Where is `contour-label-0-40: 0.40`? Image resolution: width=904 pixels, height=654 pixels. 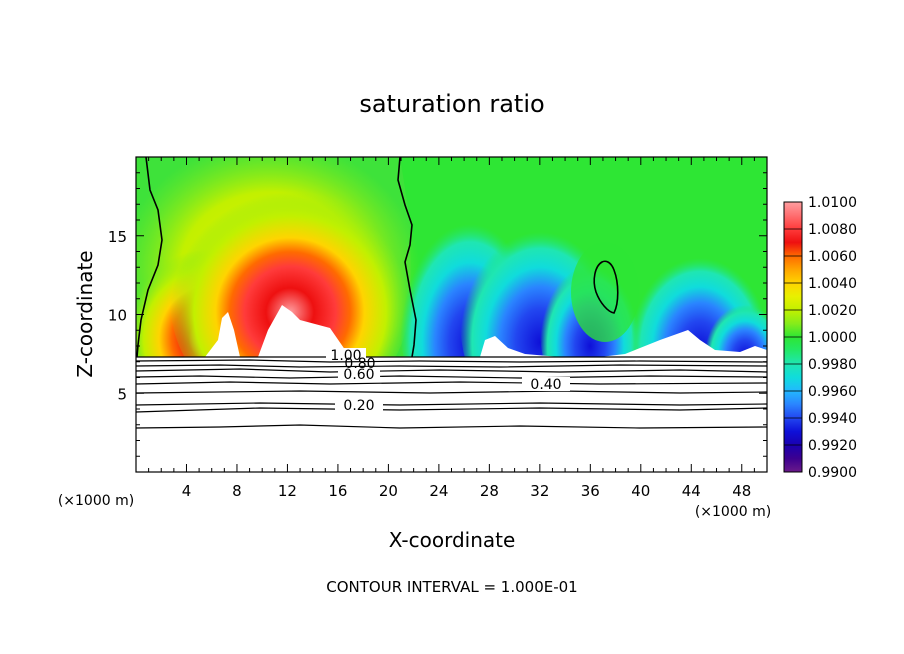
contour-label-0-40: 0.40 is located at coordinates (545, 385).